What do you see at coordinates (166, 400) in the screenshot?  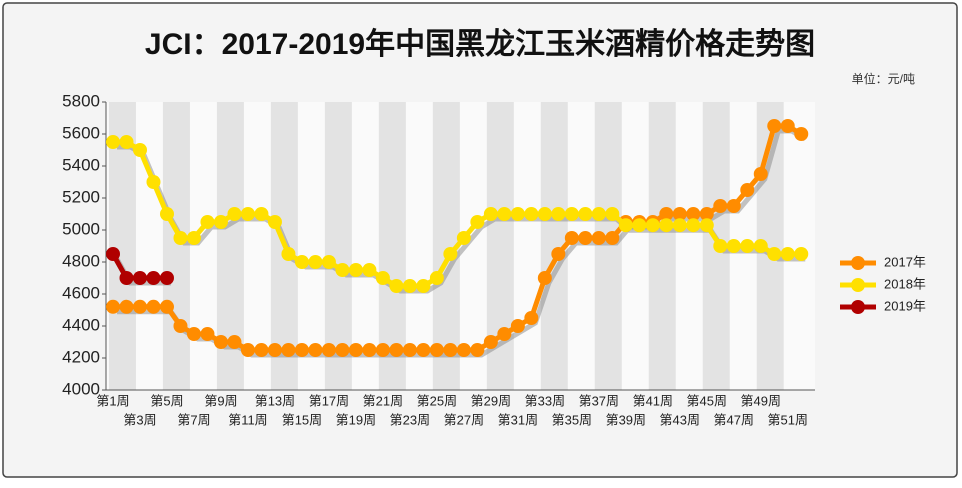 I see `x-tick-label: 第5周` at bounding box center [166, 400].